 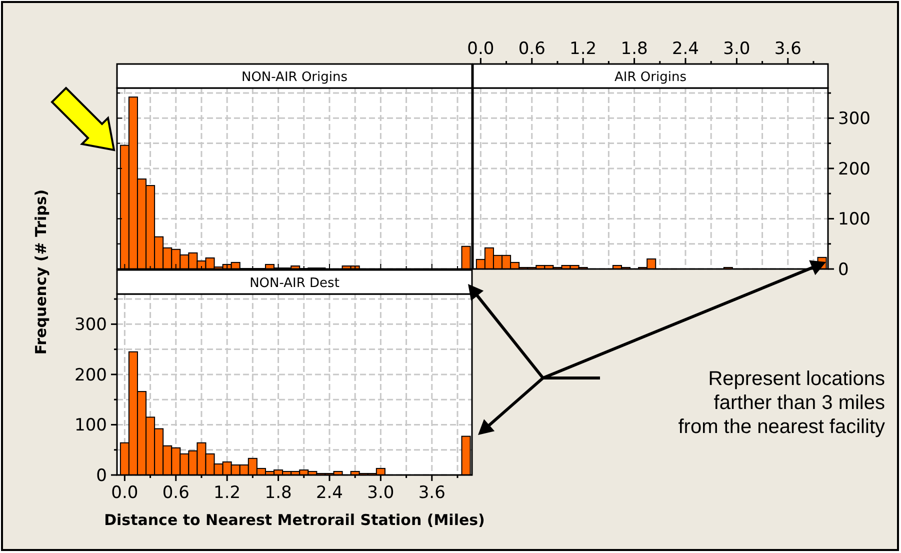 What do you see at coordinates (41, 272) in the screenshot?
I see `y-axis-title: Frequency (# Trips)` at bounding box center [41, 272].